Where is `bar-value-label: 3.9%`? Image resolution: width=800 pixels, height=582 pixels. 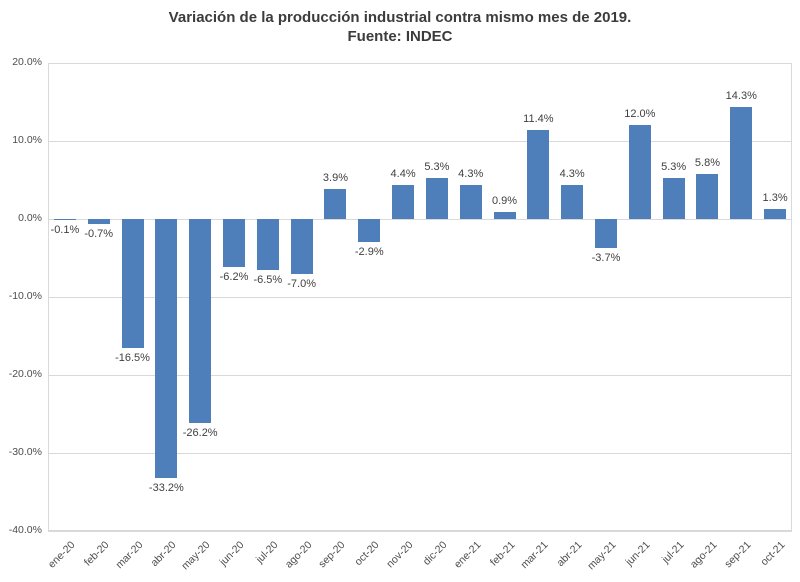
bar-value-label: 3.9% is located at coordinates (335, 177).